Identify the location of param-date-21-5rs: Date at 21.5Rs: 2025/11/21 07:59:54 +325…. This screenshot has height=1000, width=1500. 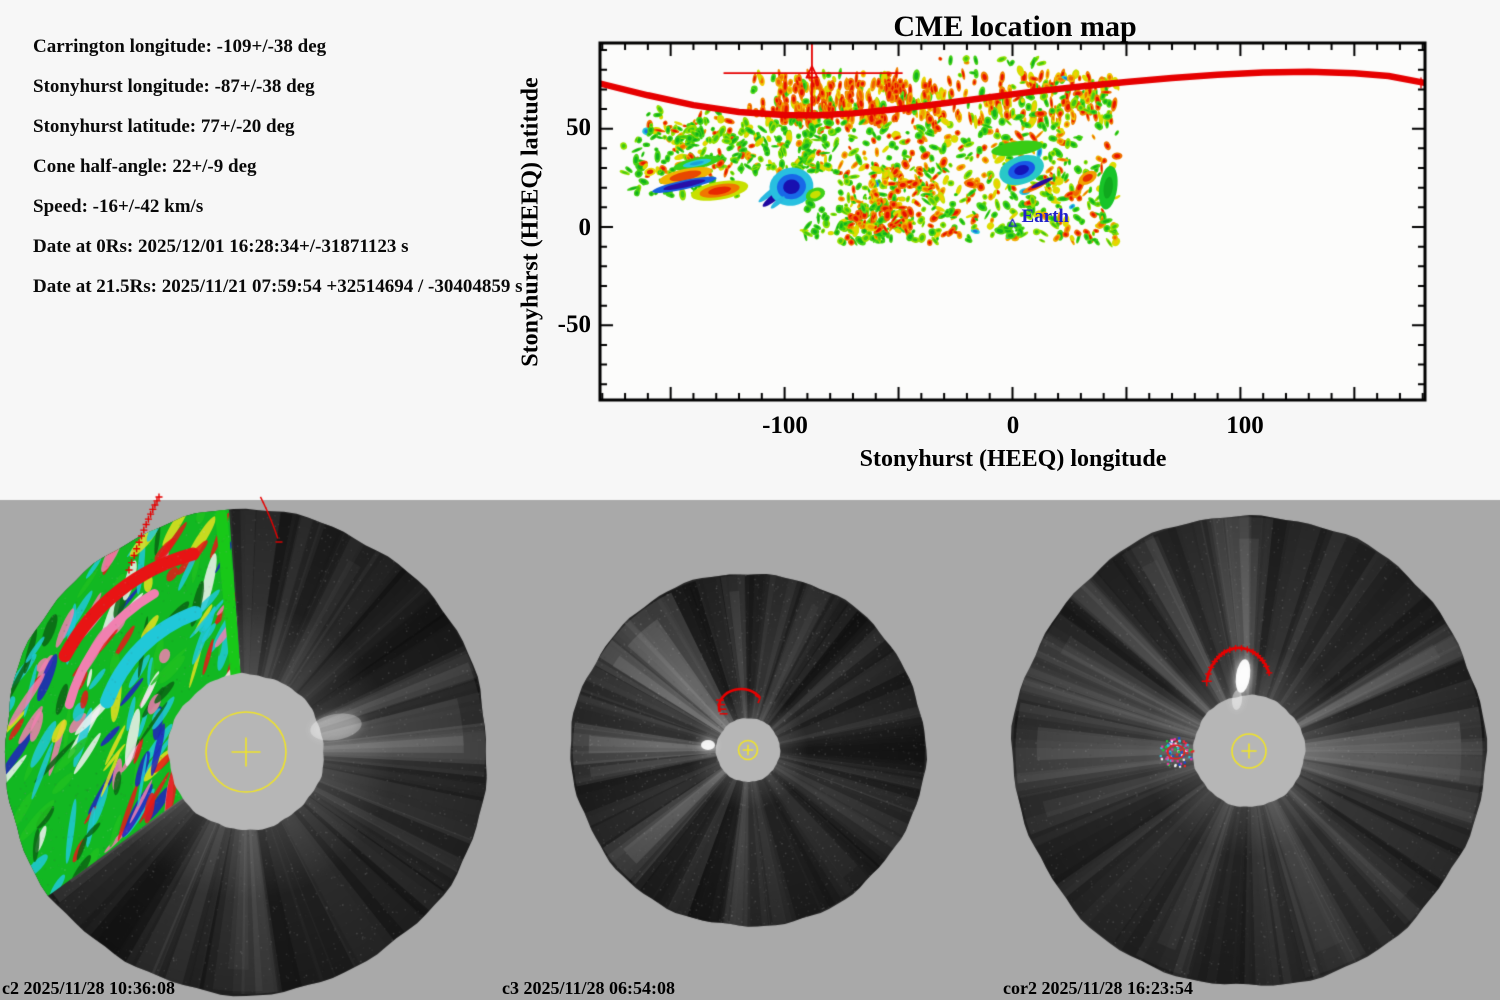
(278, 286).